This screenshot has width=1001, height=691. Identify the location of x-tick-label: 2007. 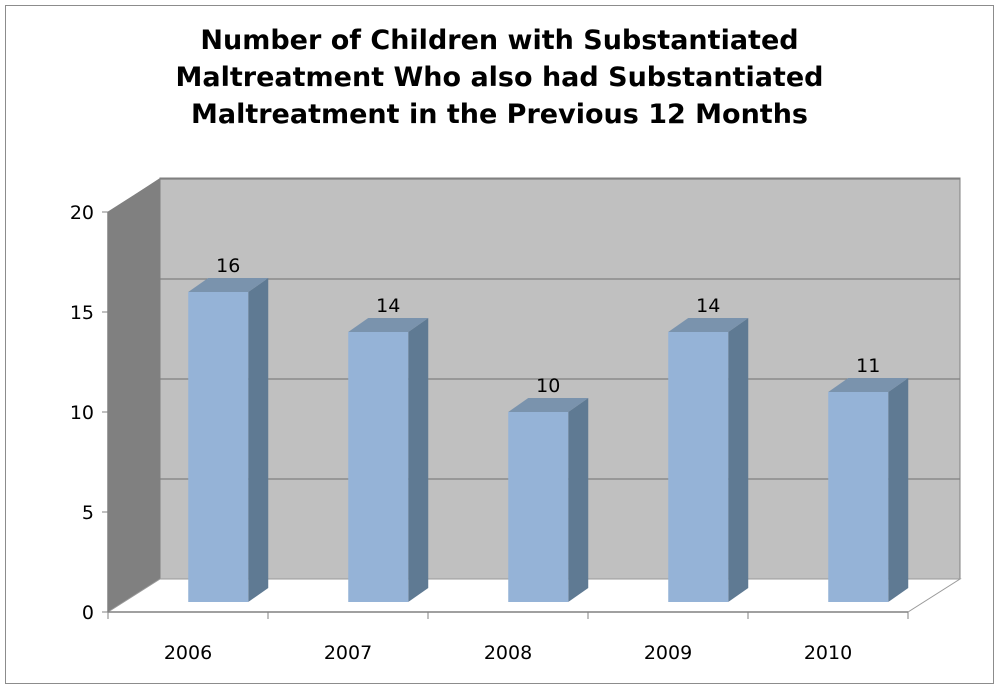
(348, 653).